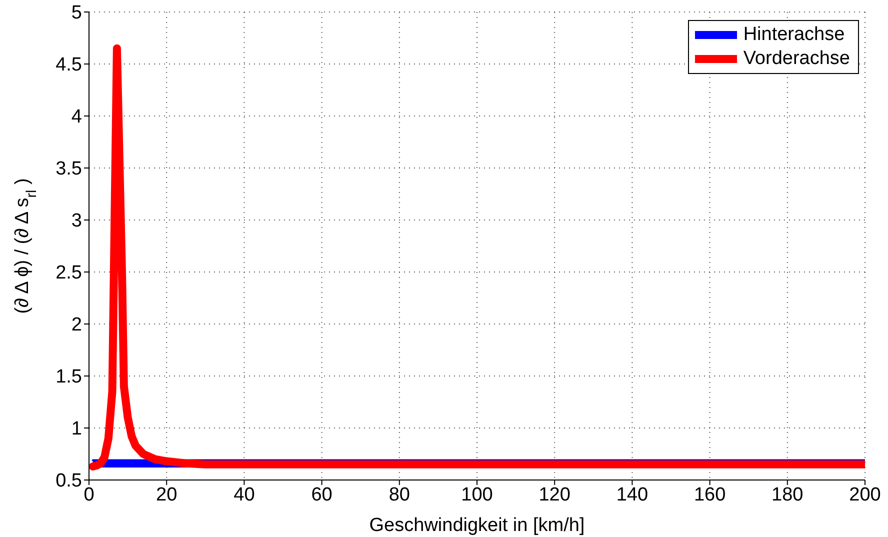 Image resolution: width=888 pixels, height=537 pixels. I want to click on y-tick-label: 5, so click(76, 13).